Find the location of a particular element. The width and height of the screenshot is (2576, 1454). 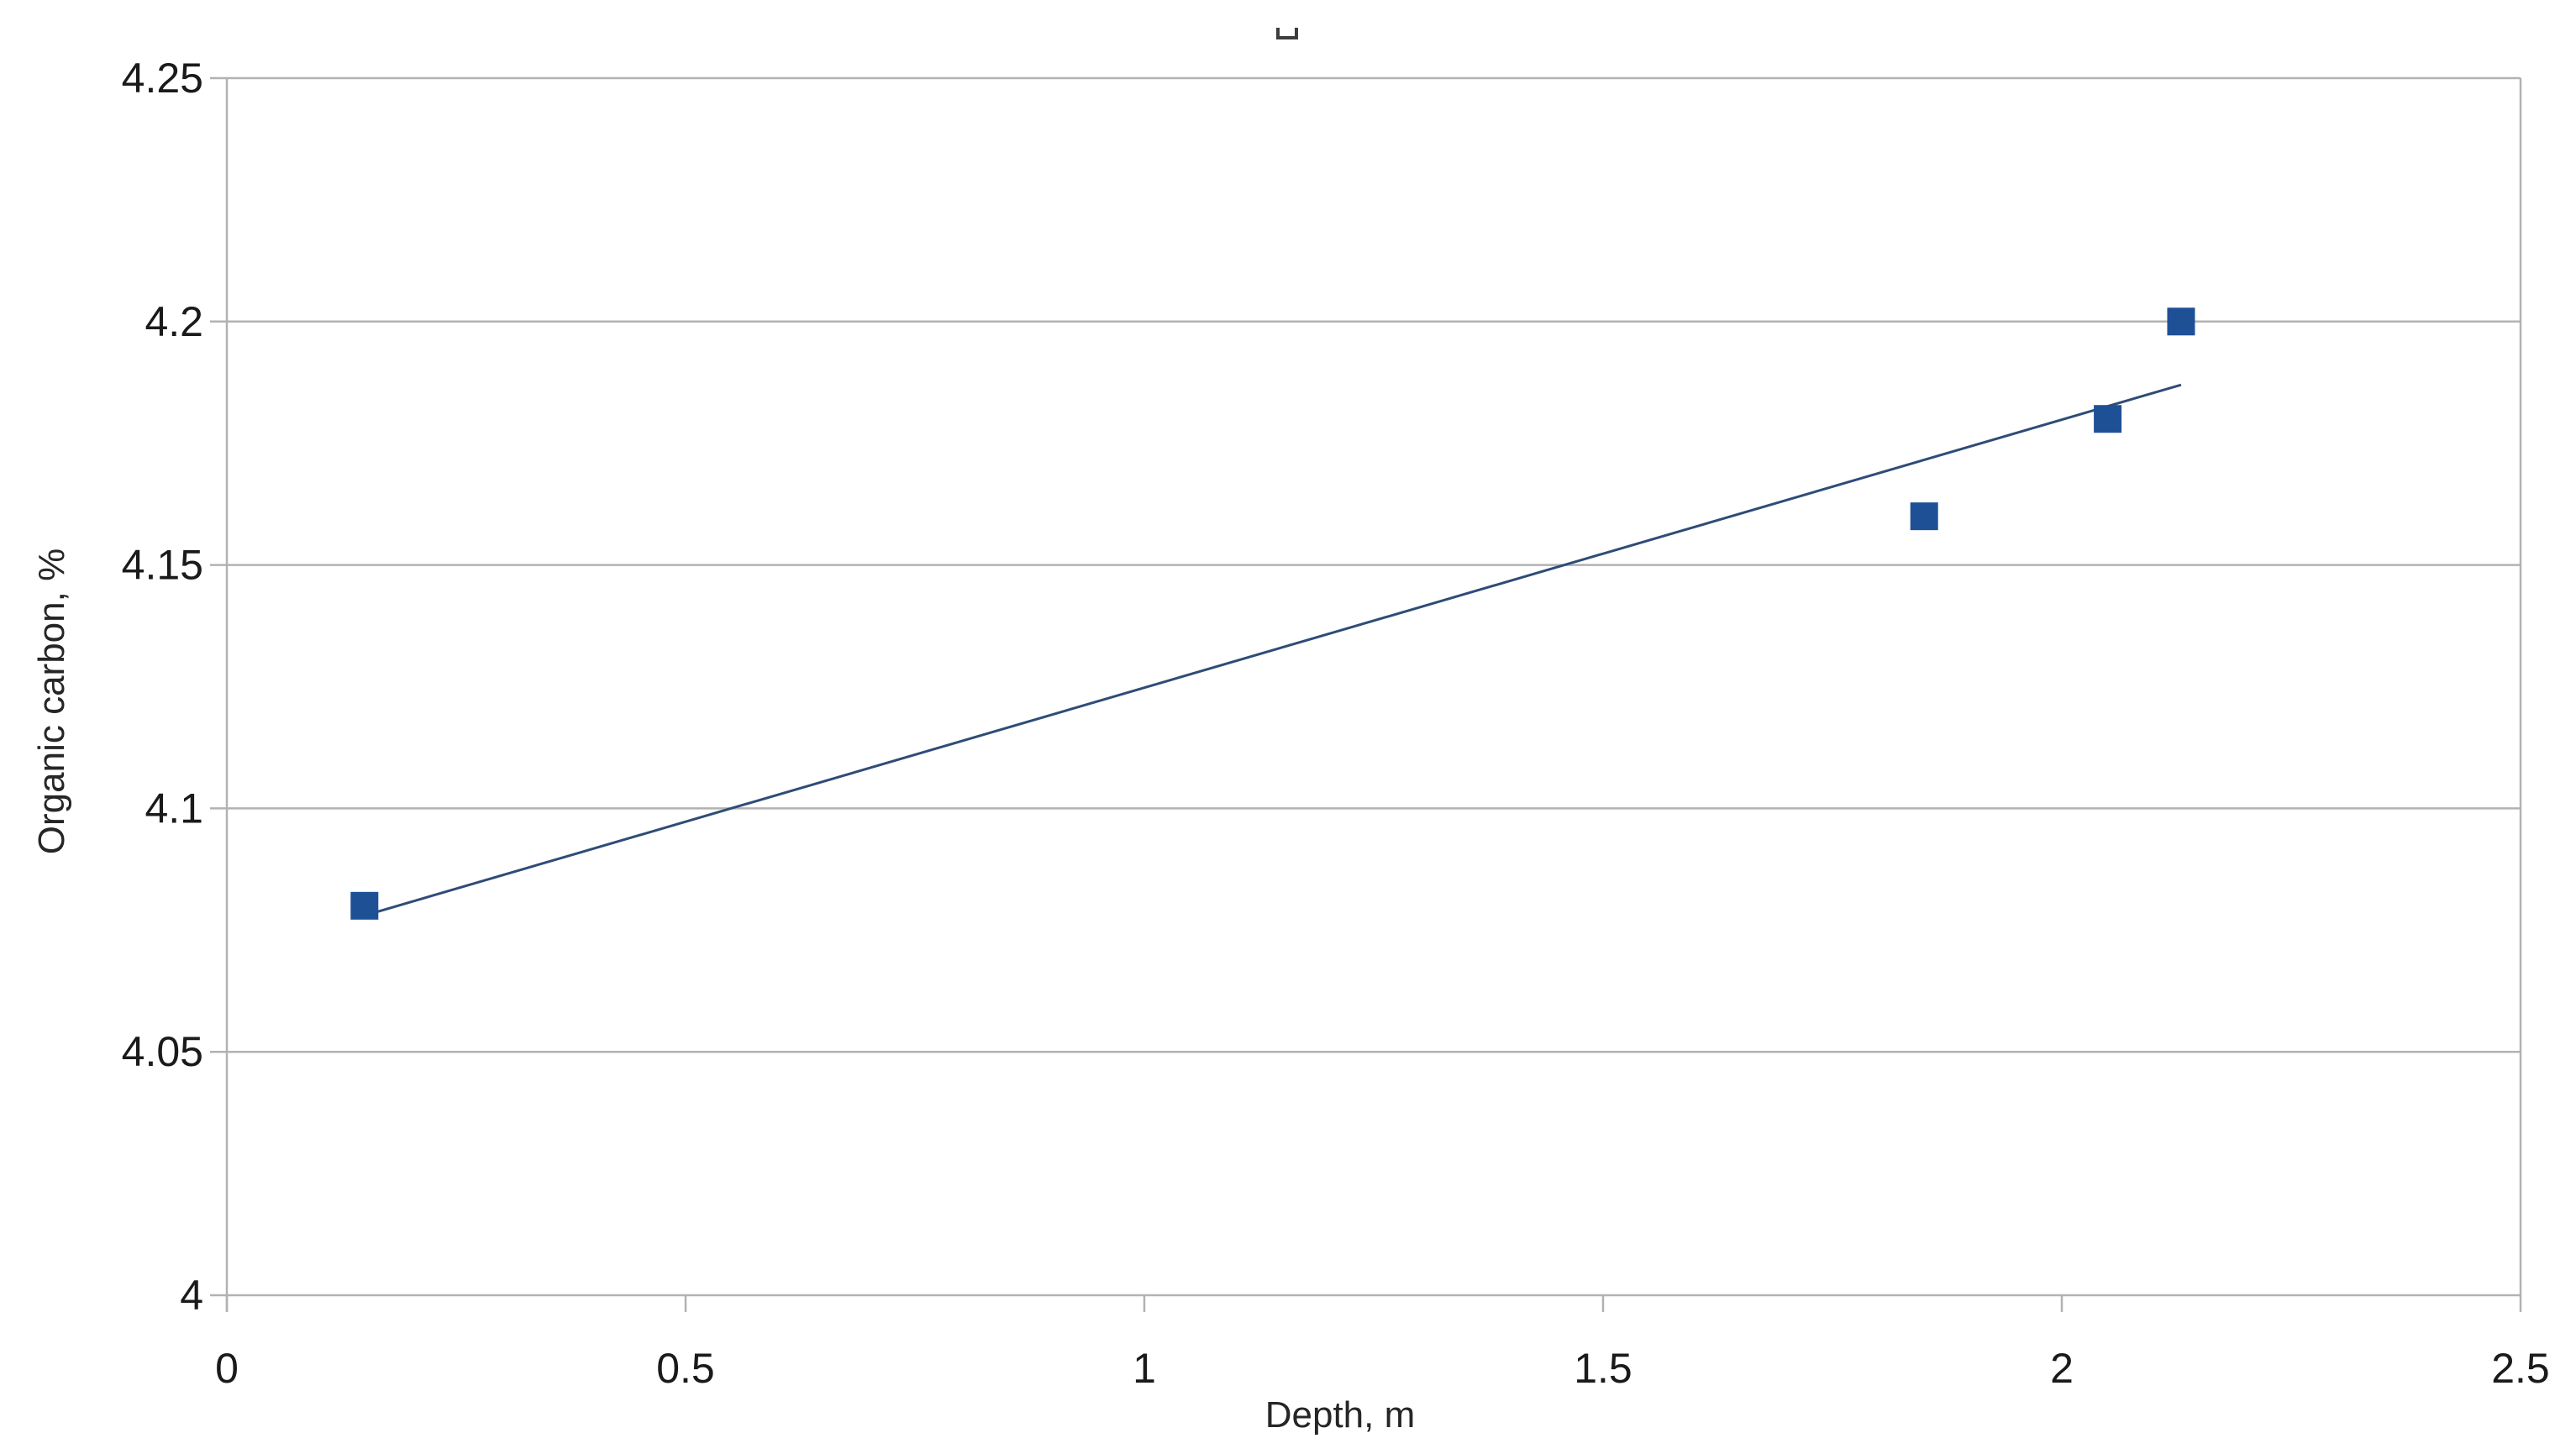

y-tick-label: 4.25 is located at coordinates (162, 78).